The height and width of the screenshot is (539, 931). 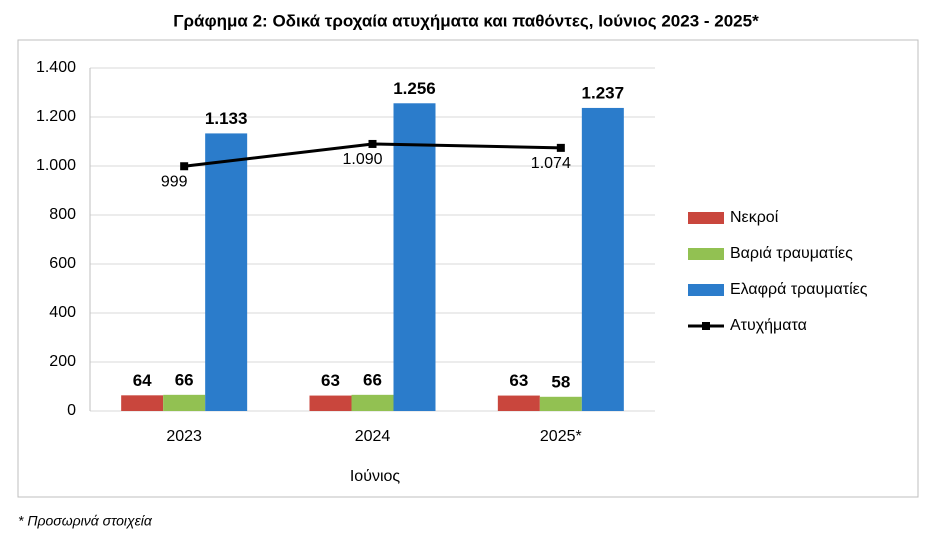 I want to click on x-axis-title: Ιούνιος, so click(x=375, y=476).